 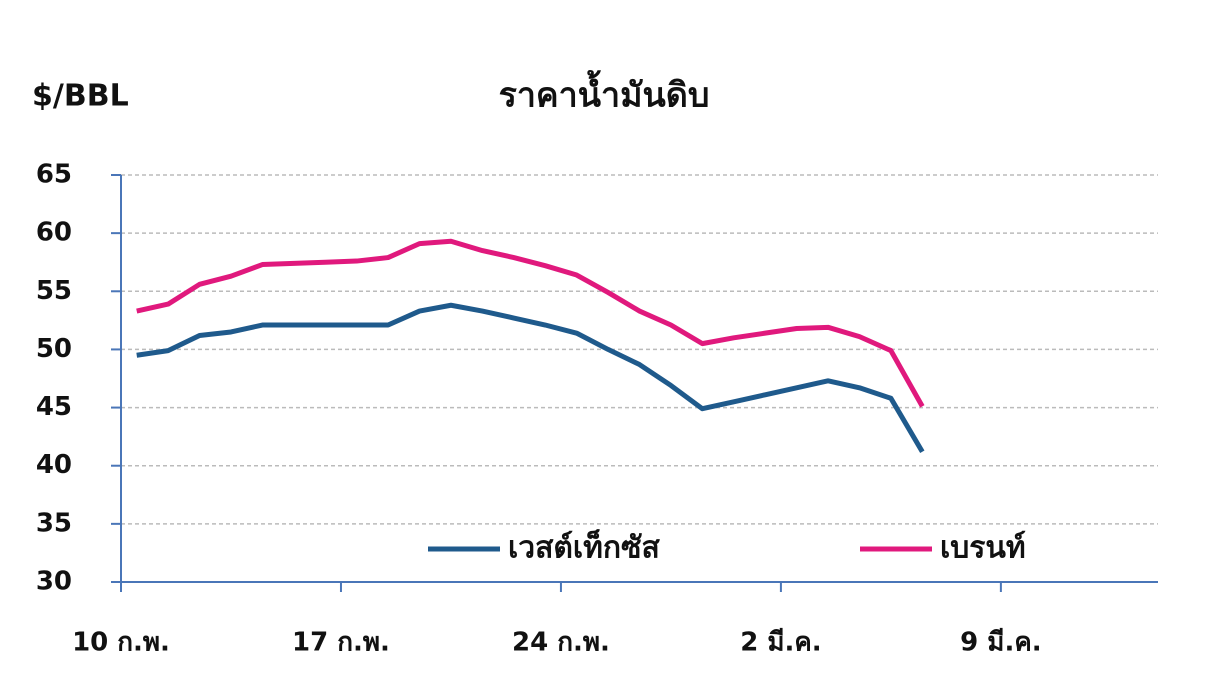 What do you see at coordinates (983, 548) in the screenshot?
I see `legend-label: เบรนท์` at bounding box center [983, 548].